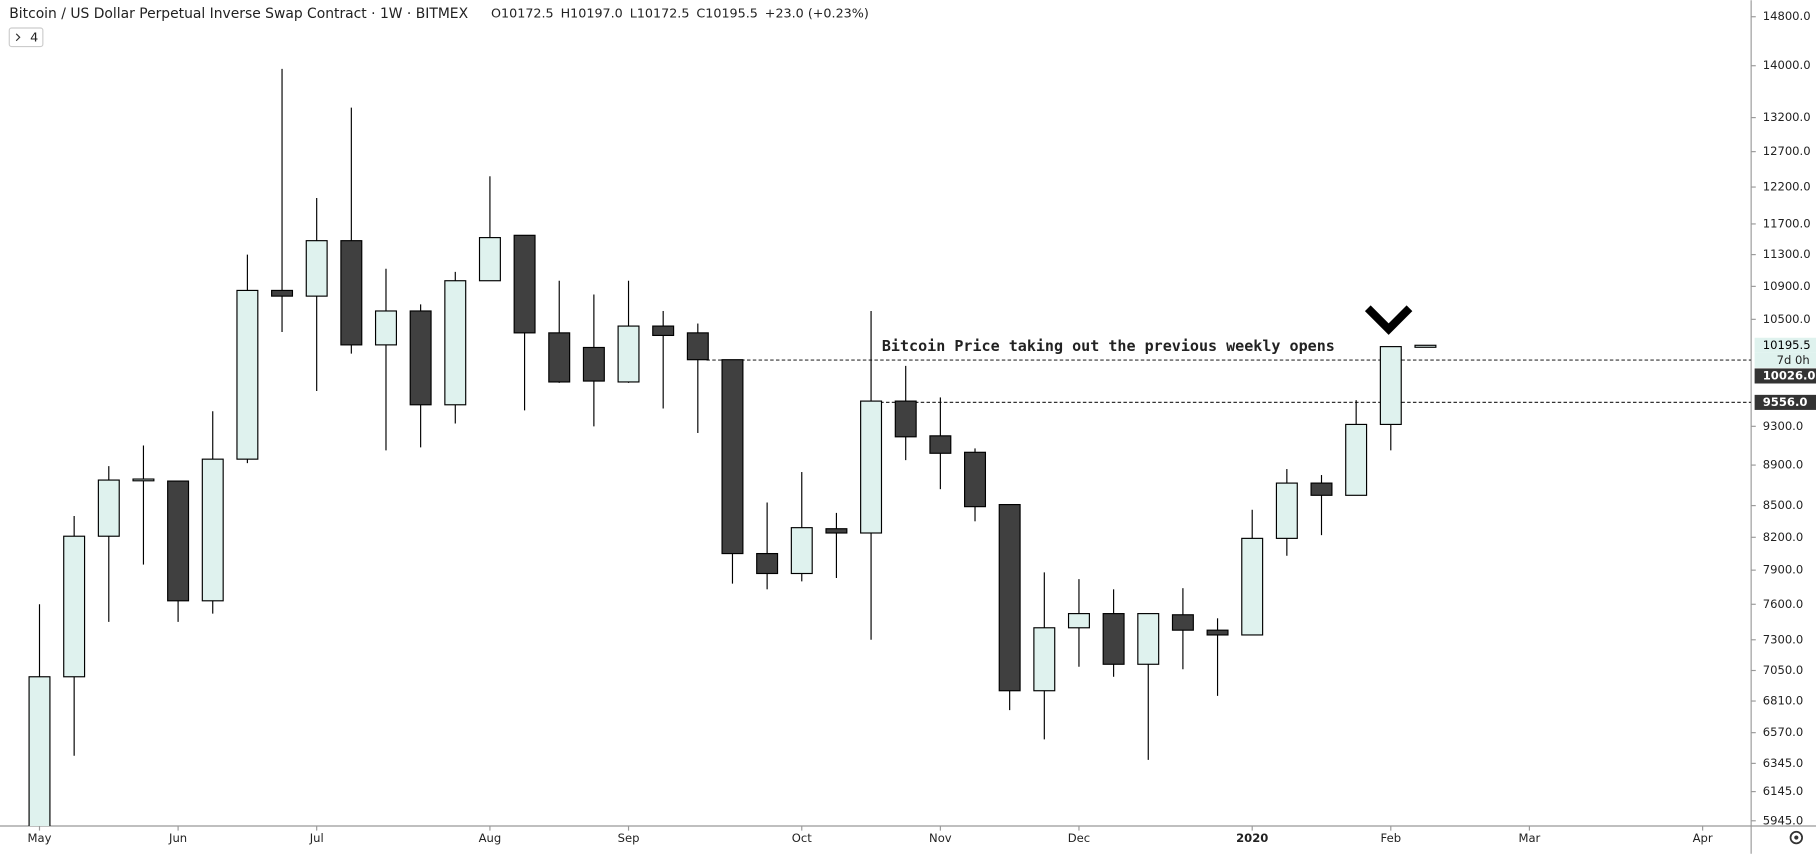 This screenshot has height=854, width=1816. Describe the element at coordinates (490, 838) in the screenshot. I see `x-tick-label: Aug` at that location.